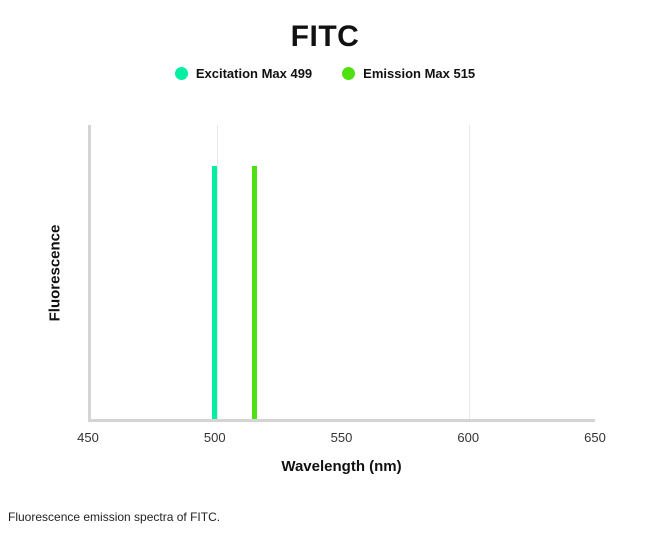 The image size is (650, 533). Describe the element at coordinates (341, 466) in the screenshot. I see `x-axis-label: Wavelength (nm)` at that location.